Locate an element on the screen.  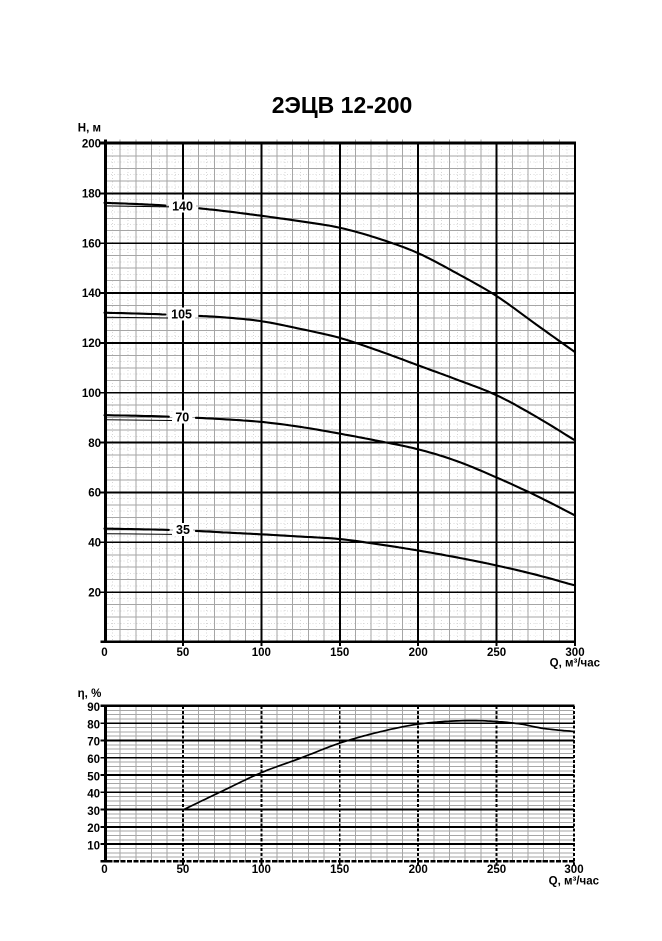
svg-text: 105 is located at coordinates (181, 314).